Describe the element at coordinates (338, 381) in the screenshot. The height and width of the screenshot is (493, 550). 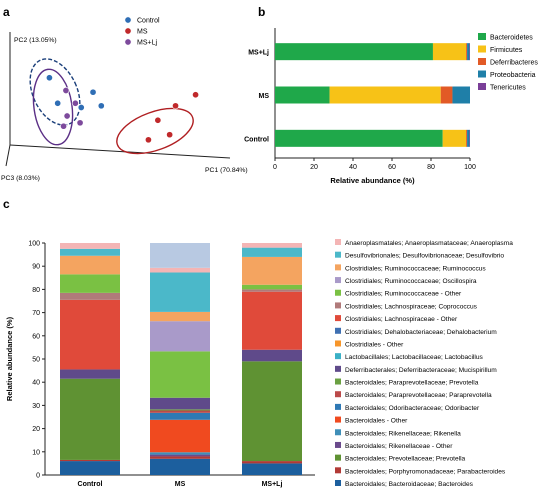
I see `barv-legend-swatch-bacteroidales-paraprevotellaceae-prevotella` at that location.